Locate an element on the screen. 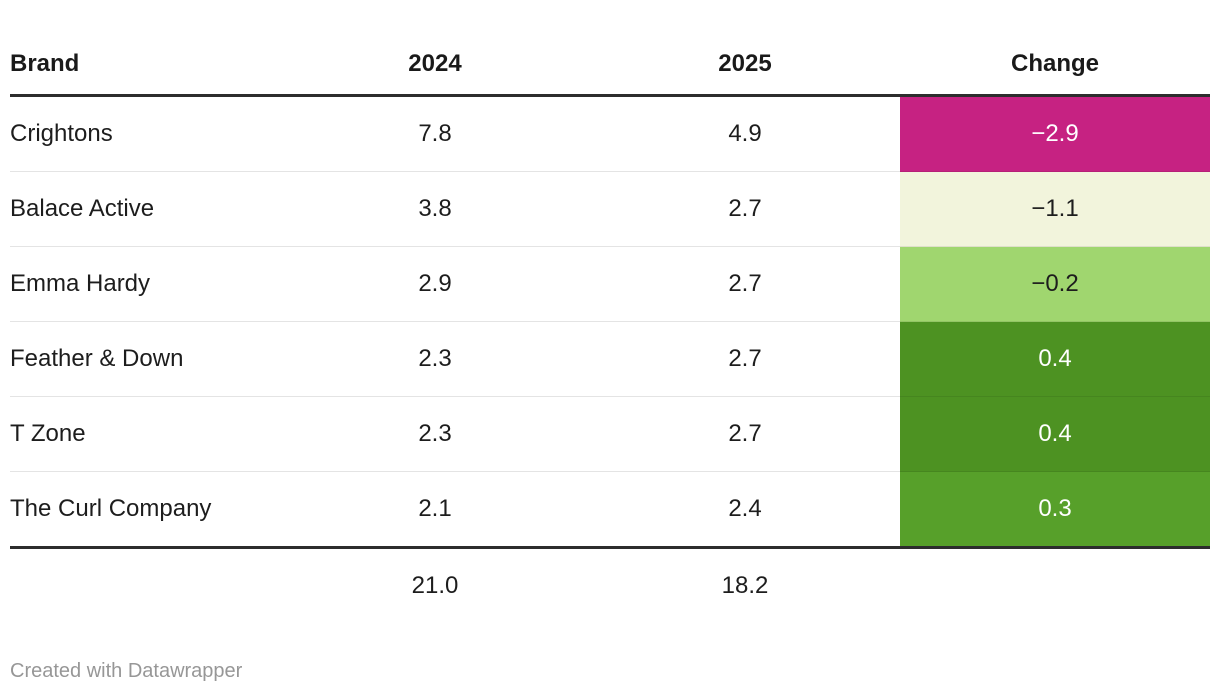  brand-cell: Balace Active is located at coordinates (145, 209).